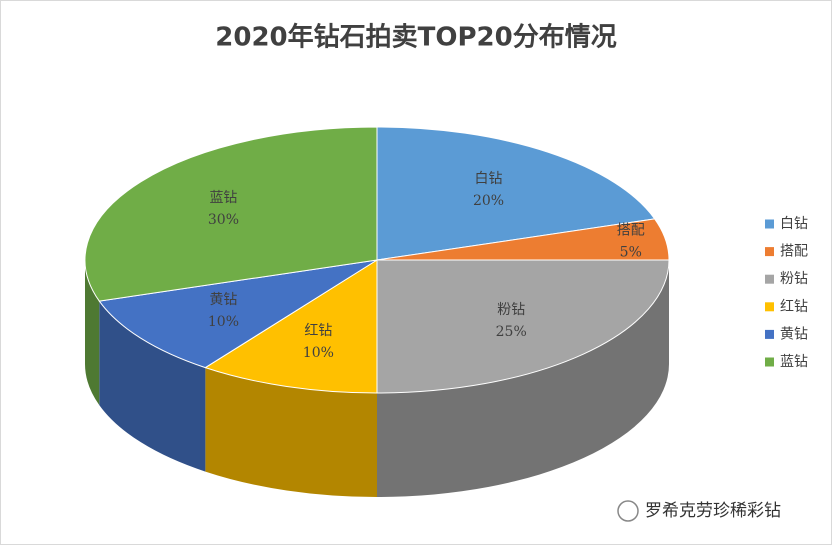  I want to click on slice-label: 搭配, so click(631, 231).